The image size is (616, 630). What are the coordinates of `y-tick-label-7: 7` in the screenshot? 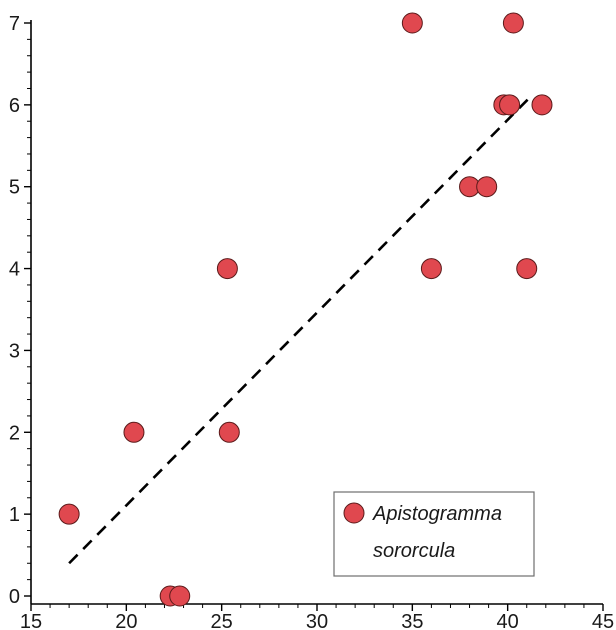 It's located at (14, 24).